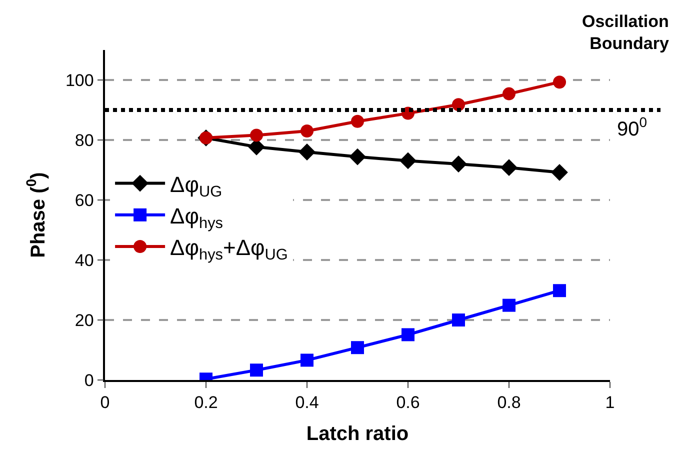 Image resolution: width=678 pixels, height=465 pixels. Describe the element at coordinates (307, 402) in the screenshot. I see `x-tick-label: 0.4` at that location.